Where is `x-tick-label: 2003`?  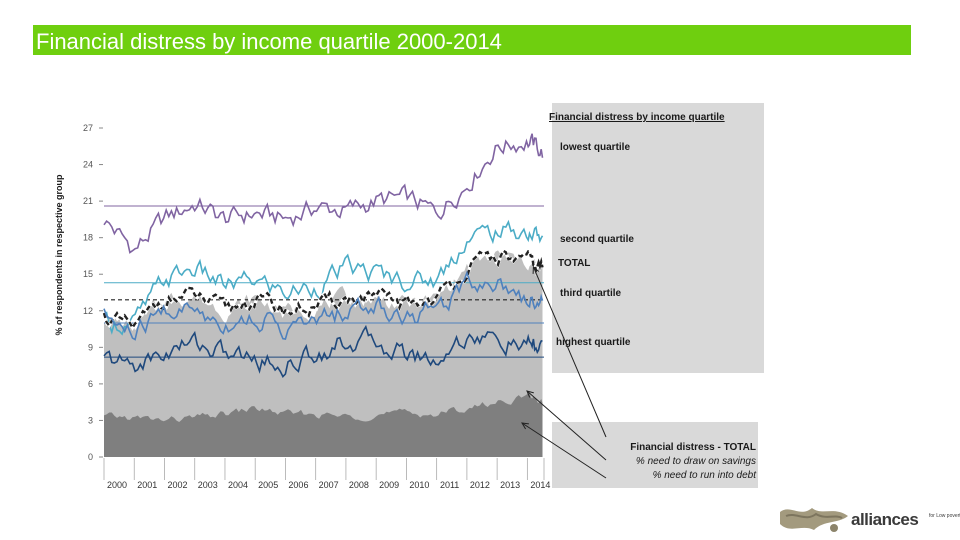 x-tick-label: 2003 is located at coordinates (208, 485).